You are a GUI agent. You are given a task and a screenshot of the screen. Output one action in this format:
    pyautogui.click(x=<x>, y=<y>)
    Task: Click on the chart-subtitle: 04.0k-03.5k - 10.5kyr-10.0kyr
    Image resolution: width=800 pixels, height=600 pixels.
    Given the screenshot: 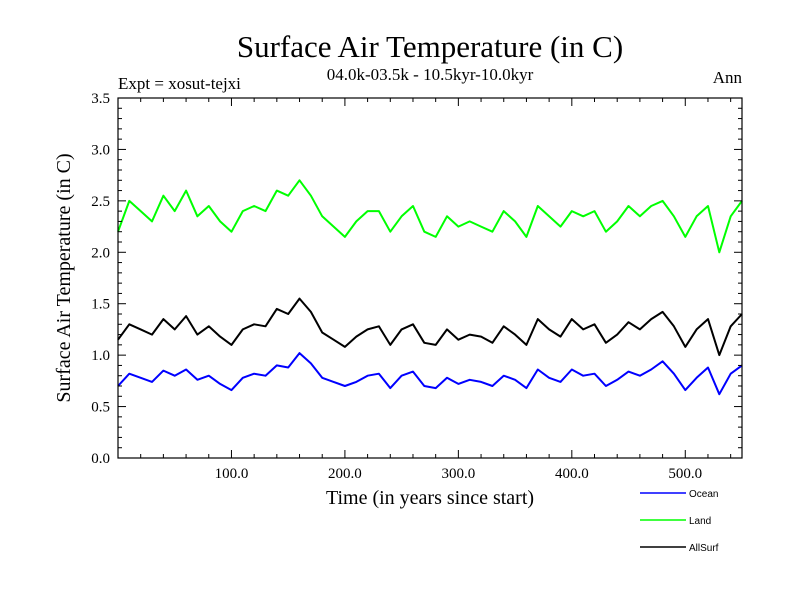 What is the action you would take?
    pyautogui.click(x=430, y=74)
    